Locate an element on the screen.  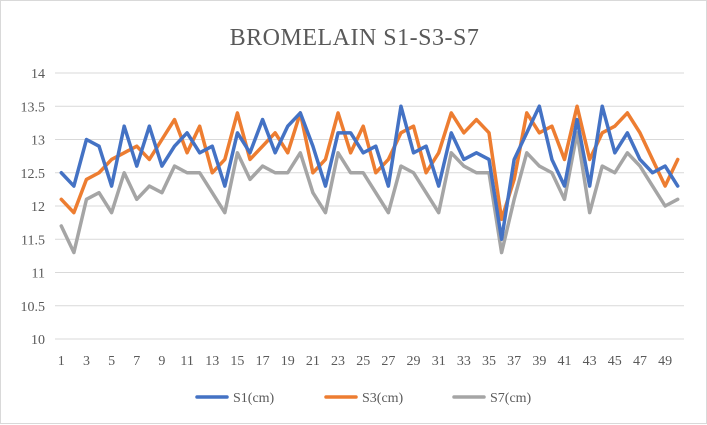
y-tick-label: 14 is located at coordinates (38, 74).